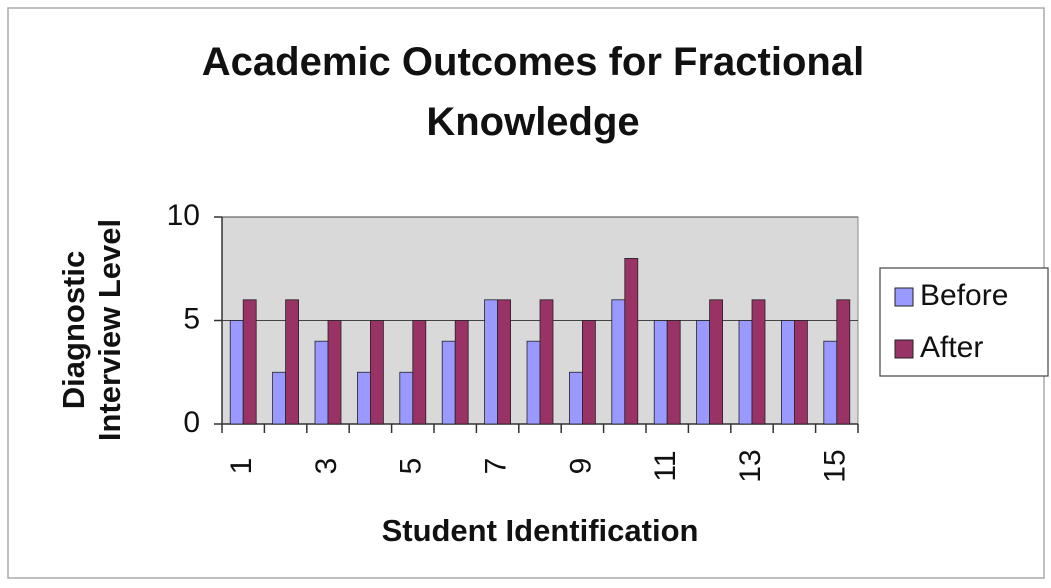  I want to click on x-tick-label: 1, so click(241, 466).